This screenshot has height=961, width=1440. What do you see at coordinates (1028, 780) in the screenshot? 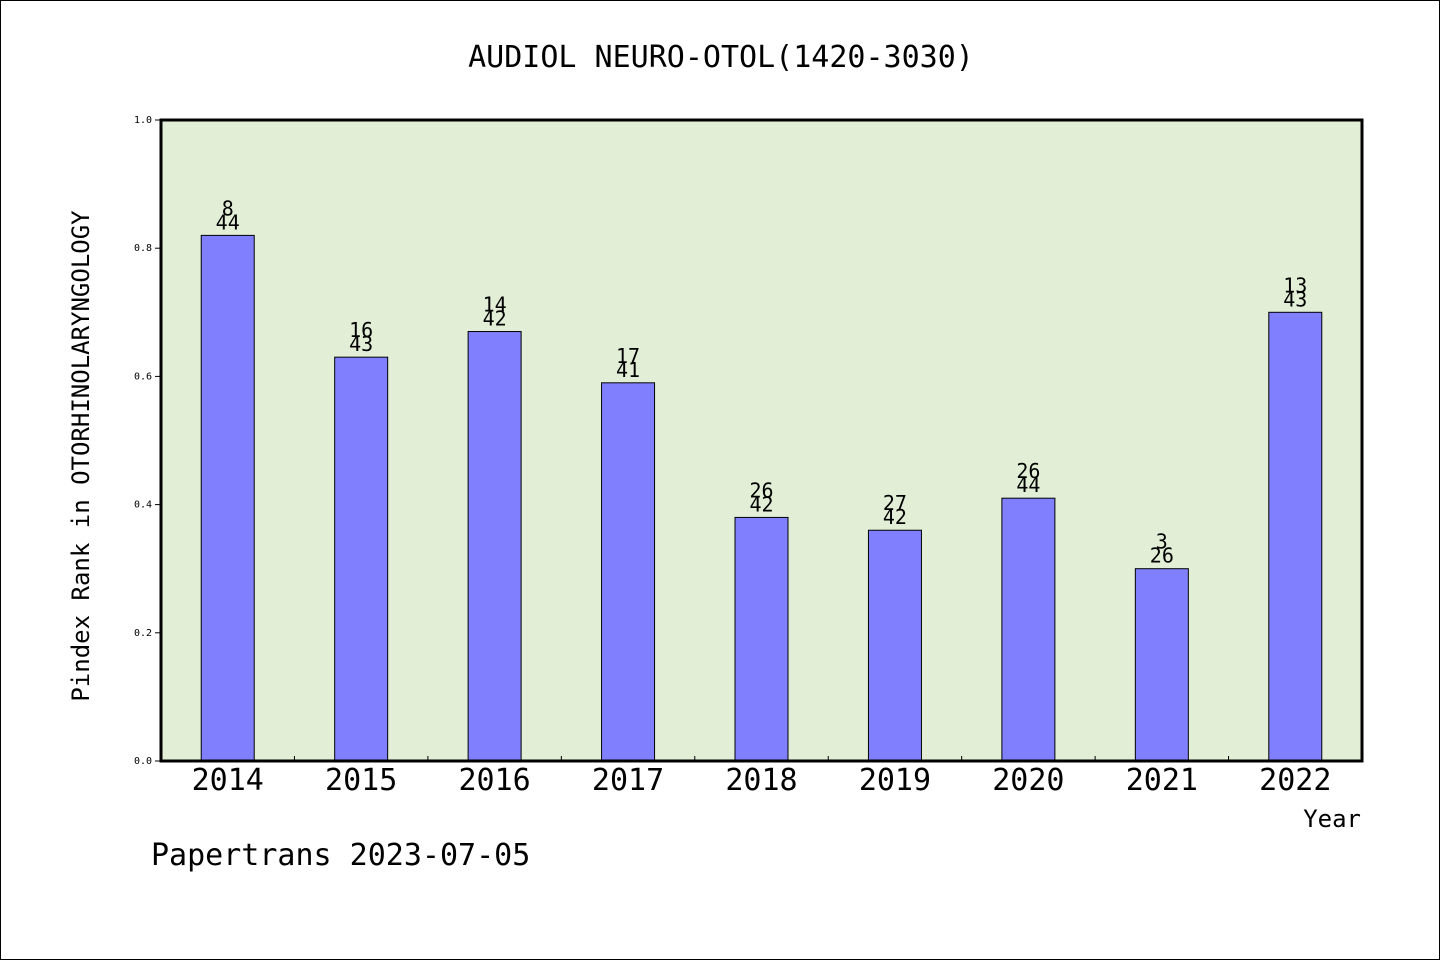
I see `x-tick-label: 2020` at bounding box center [1028, 780].